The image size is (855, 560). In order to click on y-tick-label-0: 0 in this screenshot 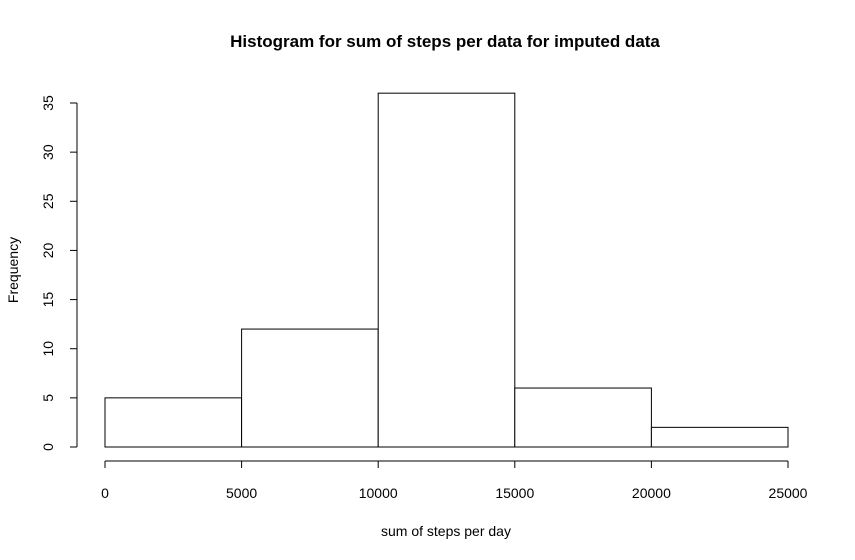, I will do `click(48, 447)`.